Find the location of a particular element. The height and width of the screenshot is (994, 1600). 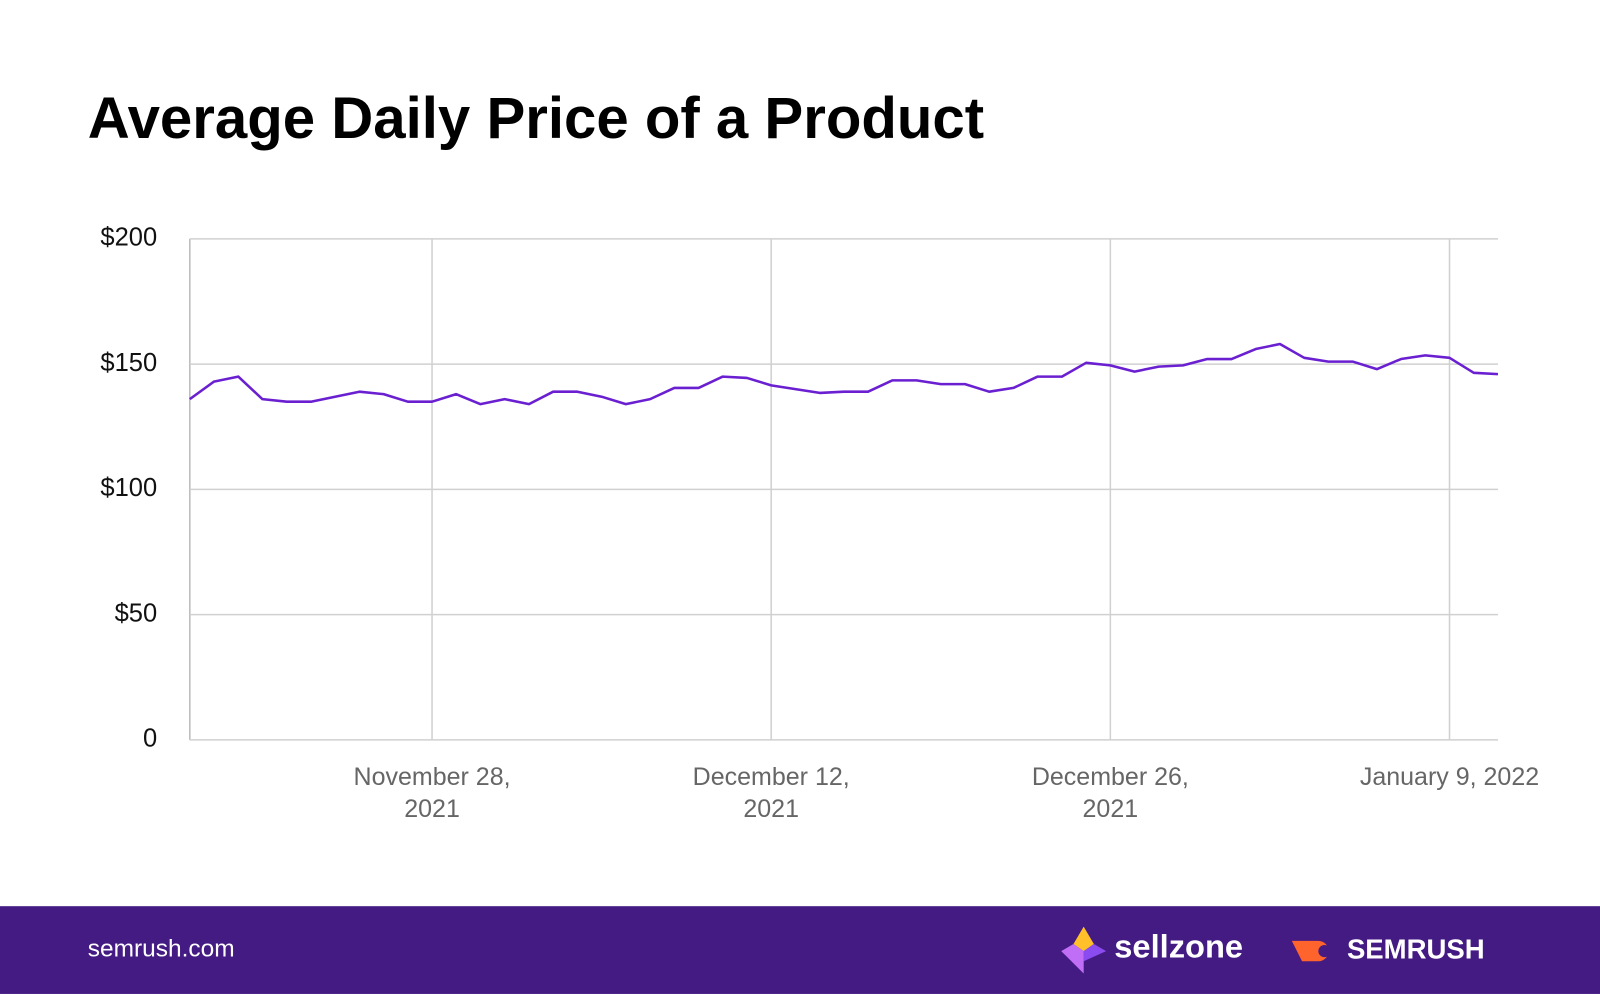

x-tick-label: December 12, 2021 is located at coordinates (771, 793).